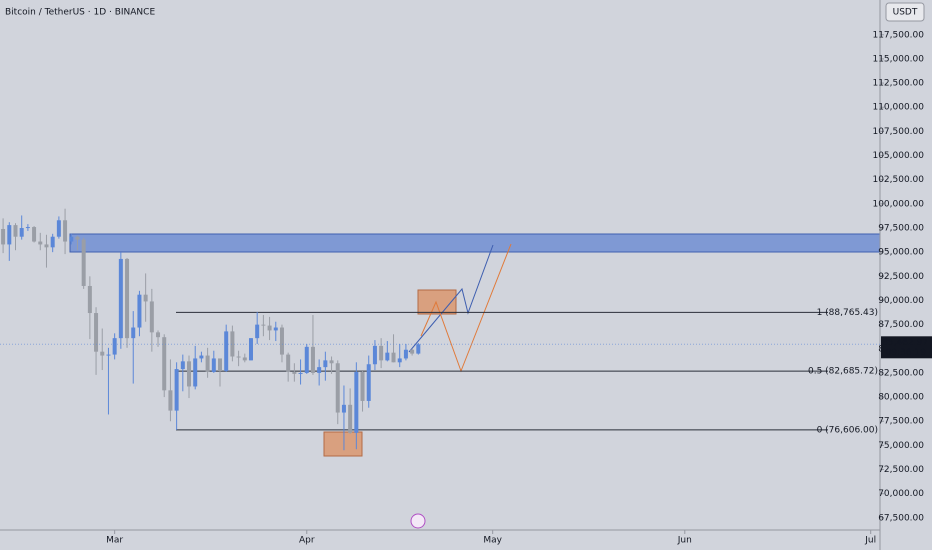  Describe the element at coordinates (901, 373) in the screenshot. I see `y-tick-label: 82,500.00` at that location.